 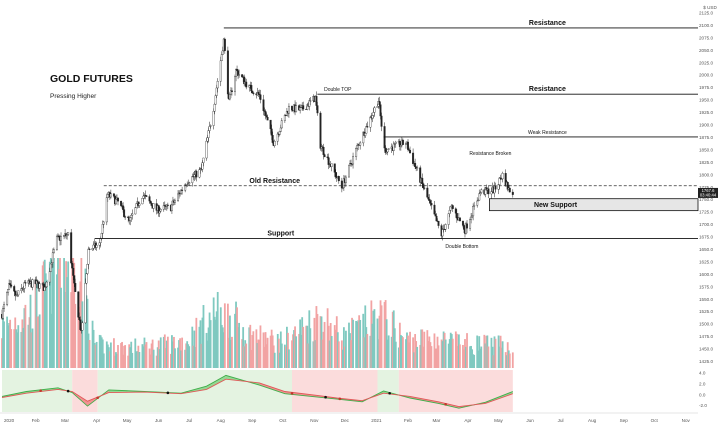 What do you see at coordinates (706, 162) in the screenshot?
I see `price-tick-label-12: 1825.0` at bounding box center [706, 162].